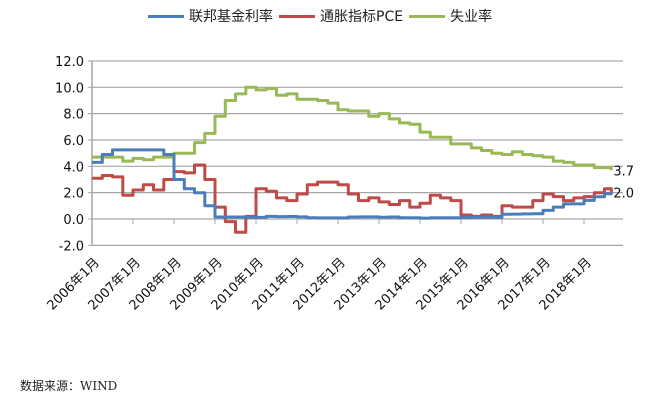 This screenshot has width=649, height=404. I want to click on legend-item-fed-funds-rate: 联邦基金利率, so click(210, 16).